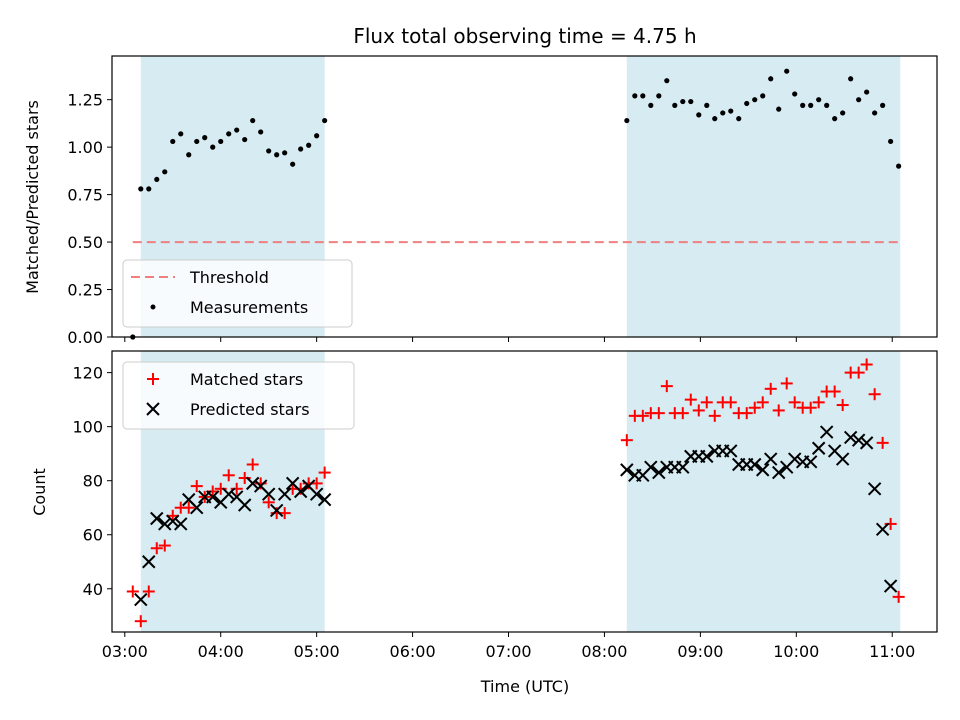  I want to click on bottom-y-ticks: 40 60 80 100 120, so click(92, 481).